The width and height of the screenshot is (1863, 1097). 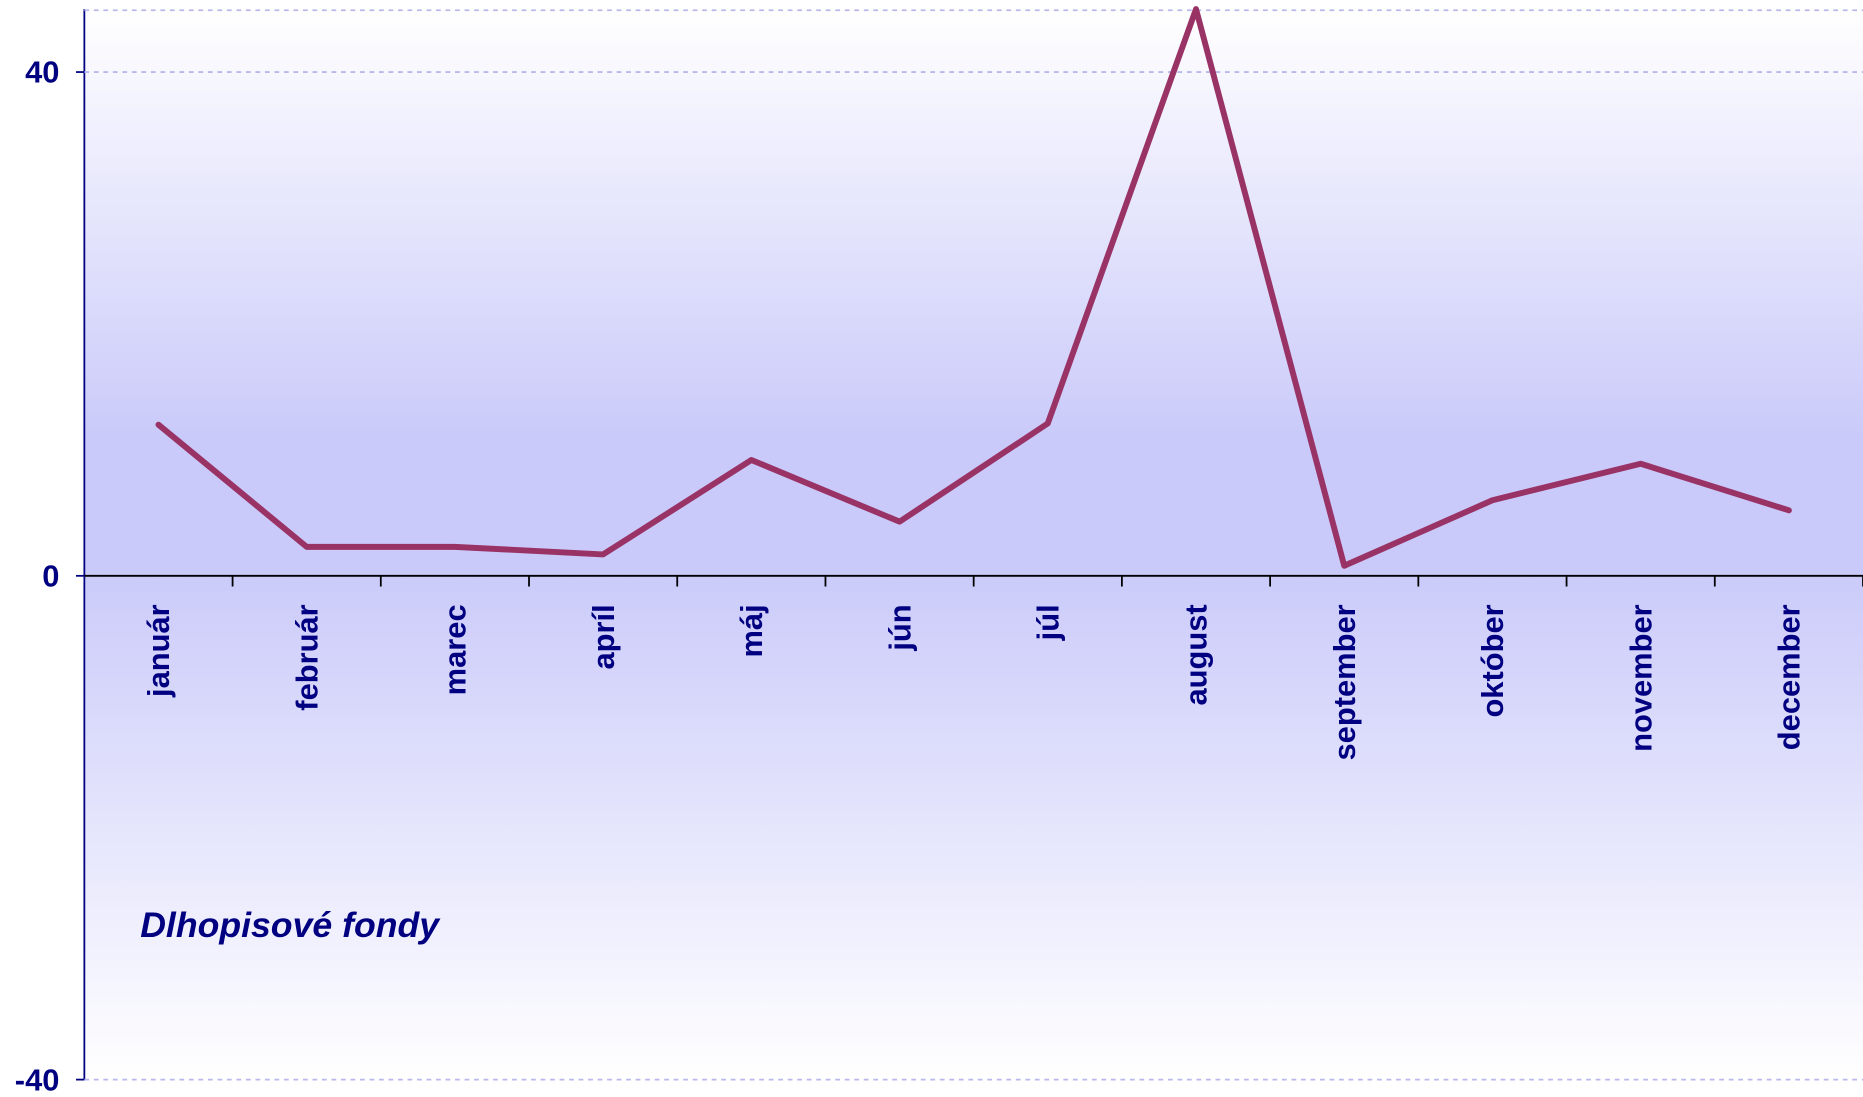 What do you see at coordinates (1344, 682) in the screenshot?
I see `x-tick-label: september` at bounding box center [1344, 682].